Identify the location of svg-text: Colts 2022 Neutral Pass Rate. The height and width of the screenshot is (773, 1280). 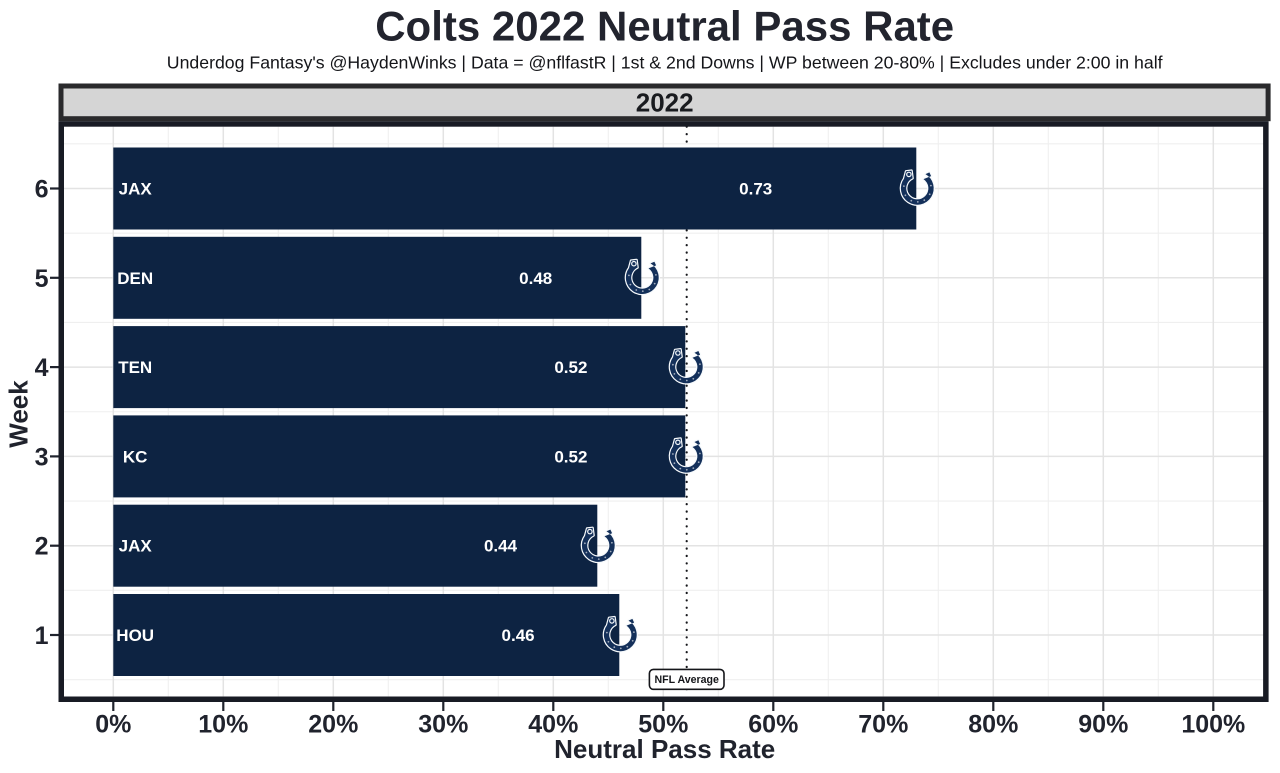
(664, 26).